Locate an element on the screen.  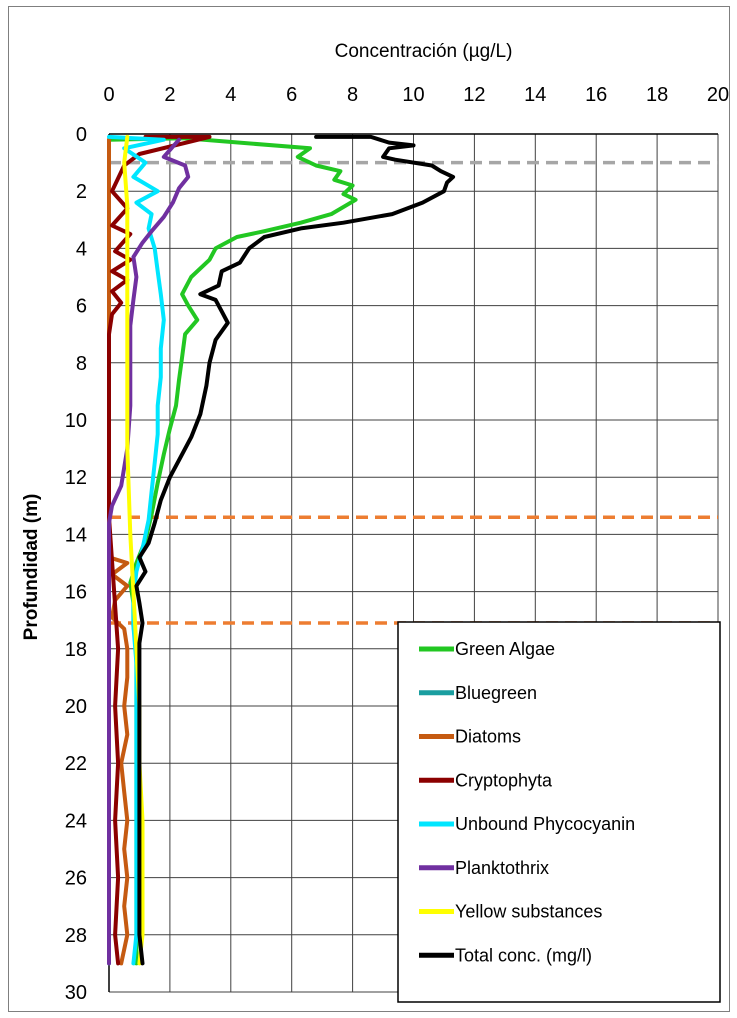
y-tick-label: 22 is located at coordinates (76, 764).